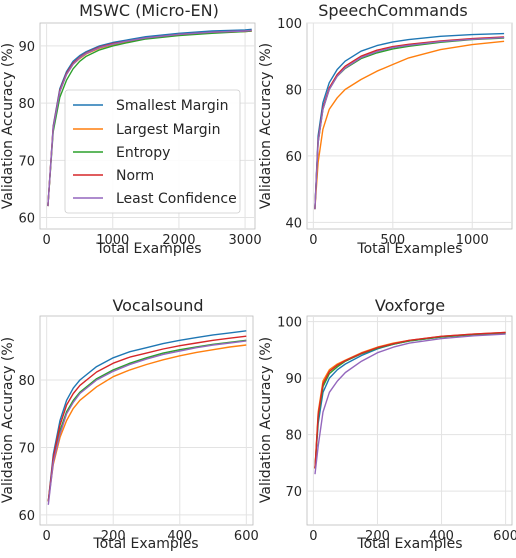 This screenshot has height=558, width=516. Describe the element at coordinates (135, 176) in the screenshot. I see `legend-label-norm: Norm` at that location.